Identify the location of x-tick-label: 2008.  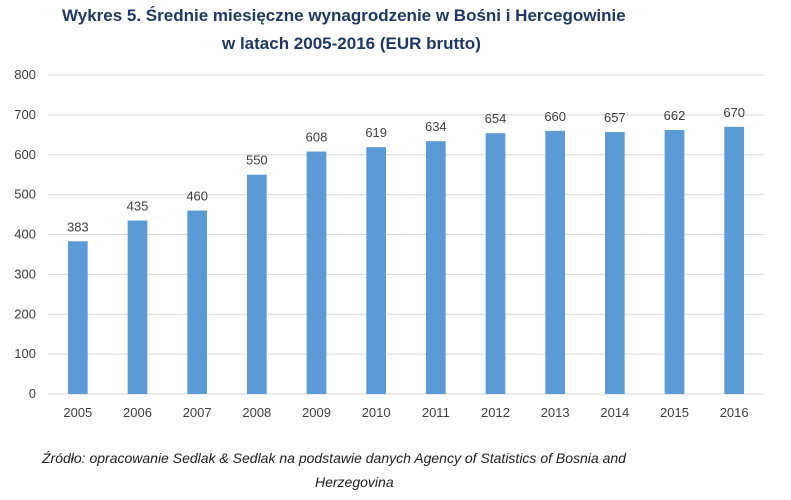
(256, 412).